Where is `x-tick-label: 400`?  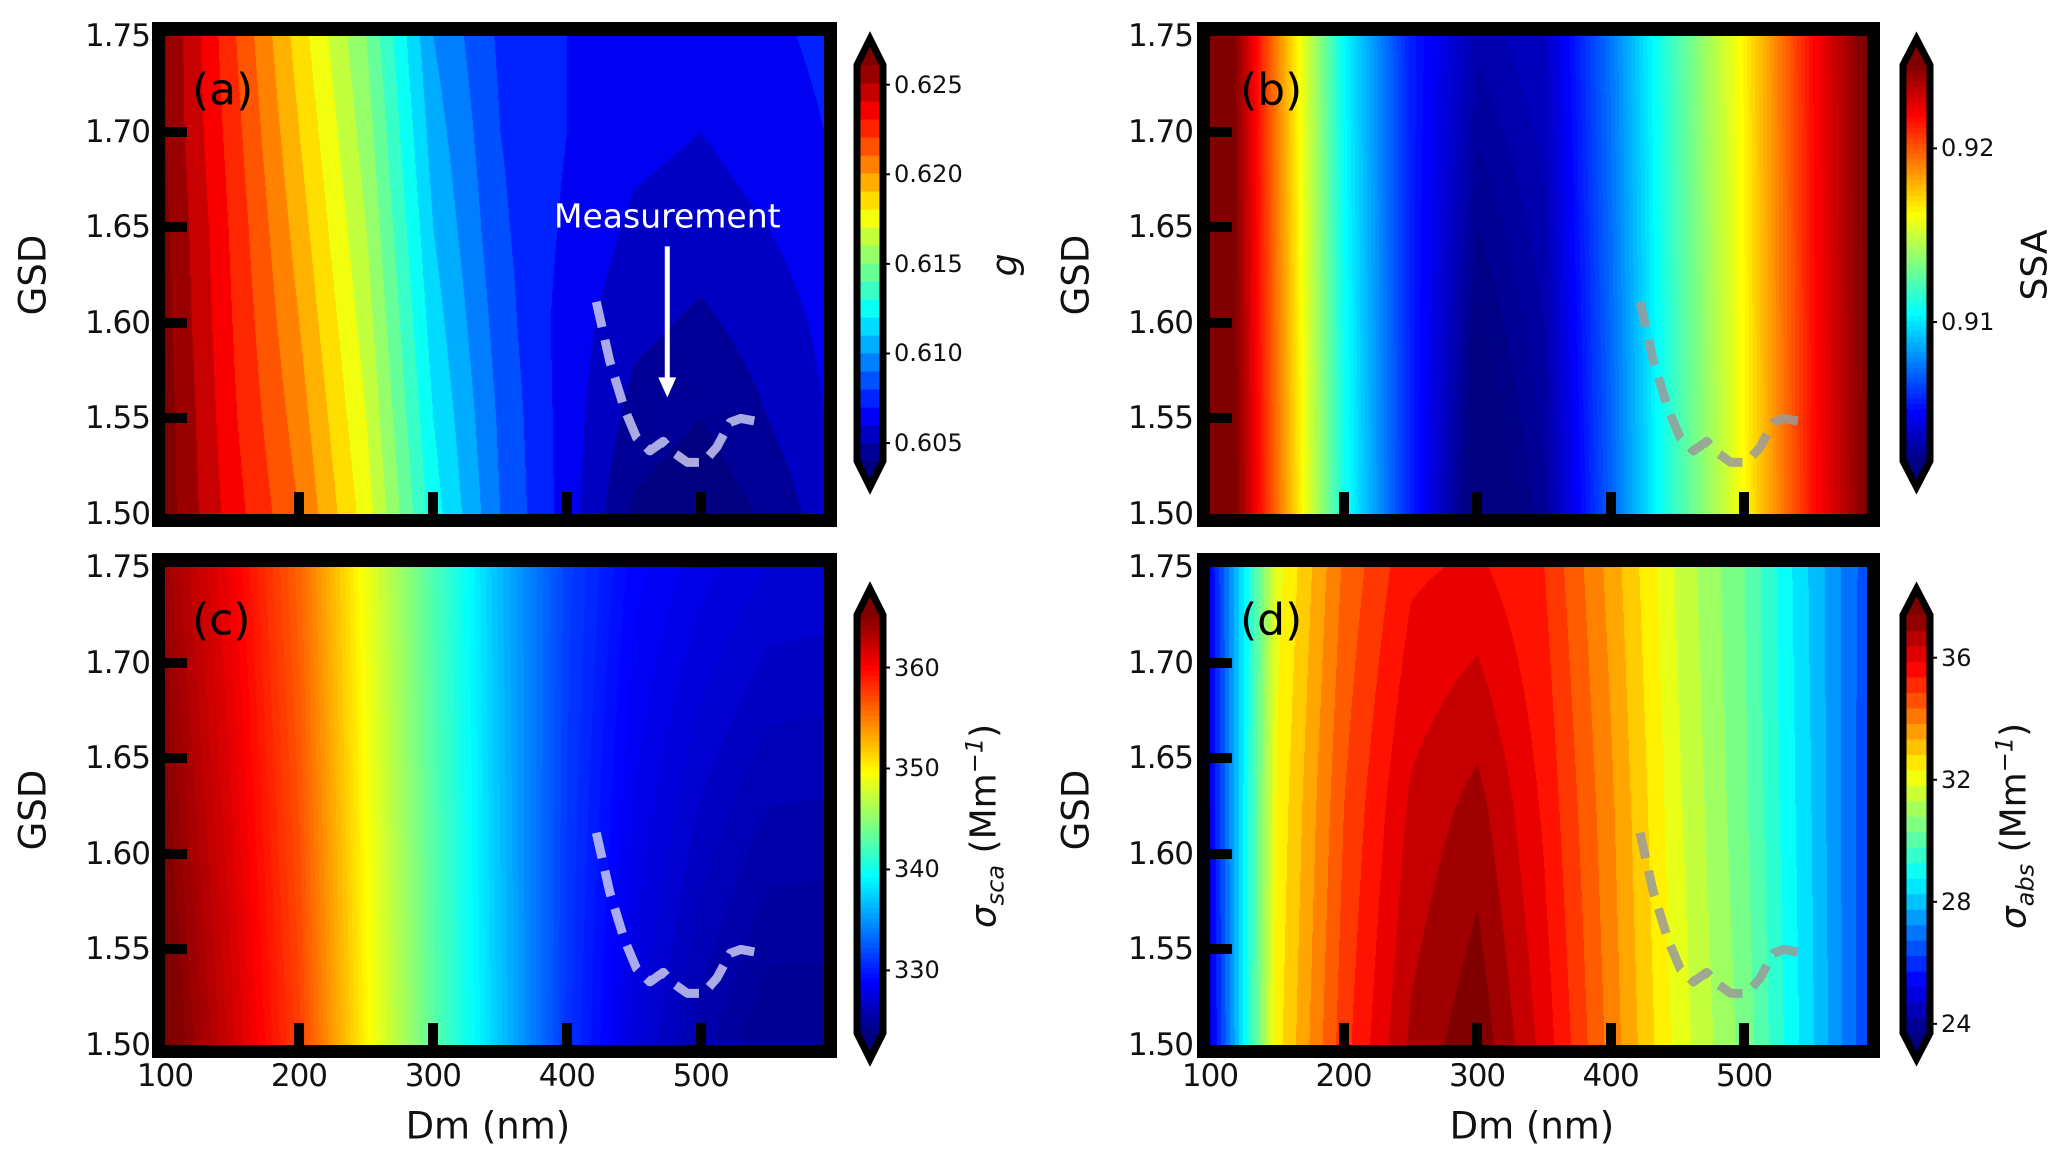
x-tick-label: 400 is located at coordinates (567, 1076).